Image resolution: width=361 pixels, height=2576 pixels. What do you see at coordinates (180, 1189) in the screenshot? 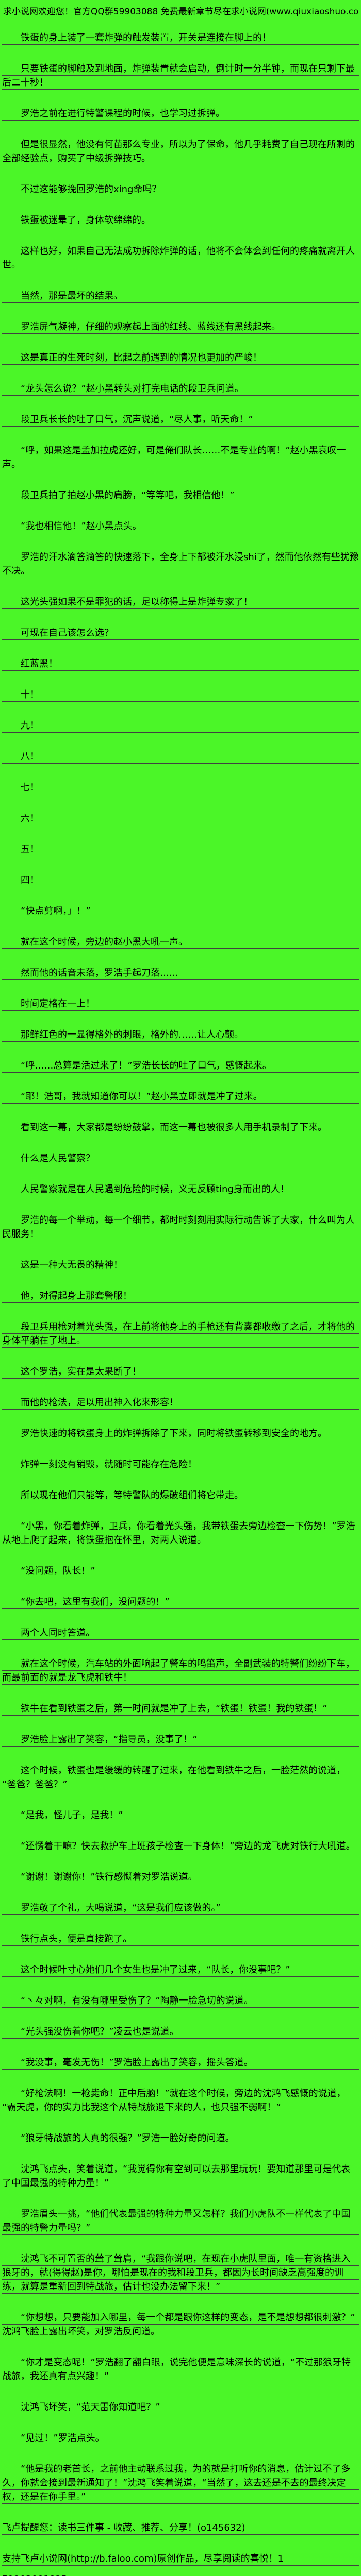
I see `paragraph: 人民警察就是在人民遇到危险的时候，义无反顾ting身而出的人！` at bounding box center [180, 1189].